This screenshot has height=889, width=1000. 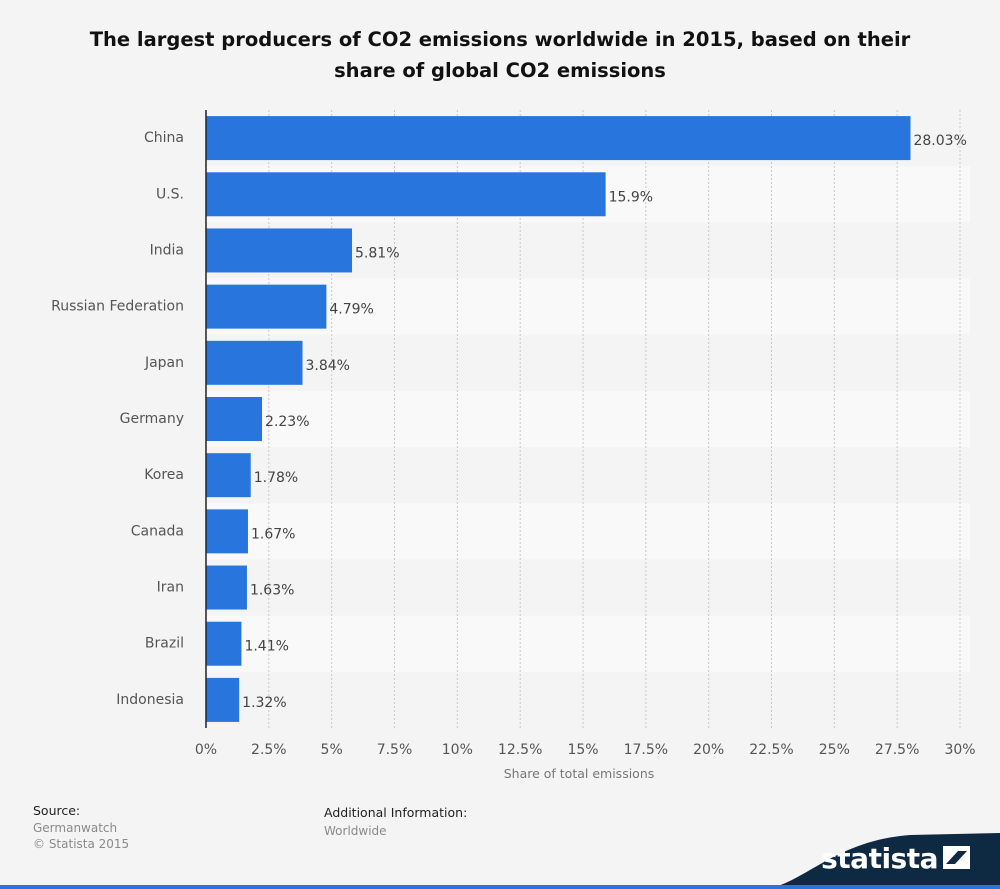 I want to click on value-label: 1.32%, so click(x=264, y=703).